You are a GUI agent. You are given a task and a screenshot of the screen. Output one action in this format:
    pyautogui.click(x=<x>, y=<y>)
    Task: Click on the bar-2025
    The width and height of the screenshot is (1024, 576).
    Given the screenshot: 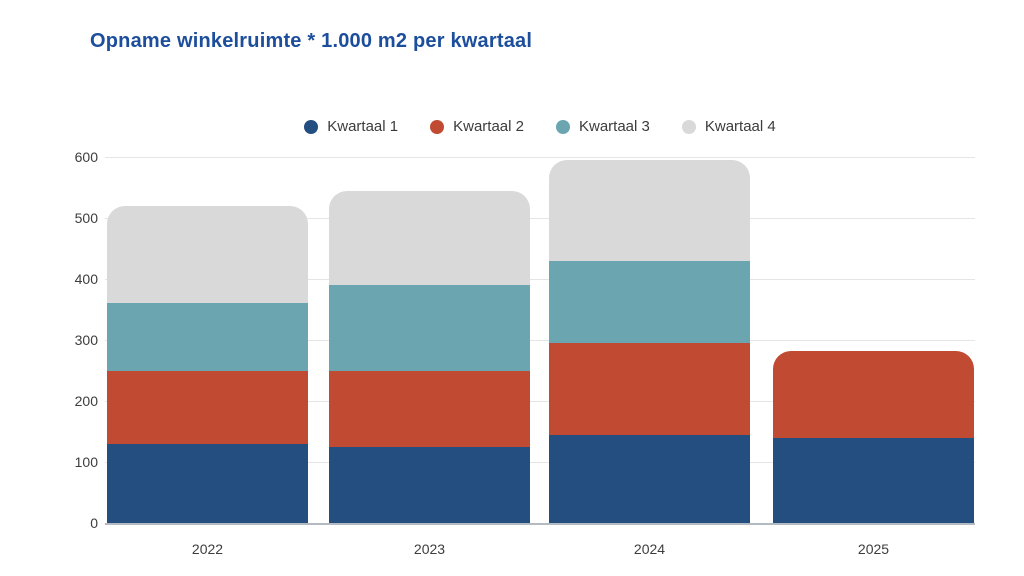 What is the action you would take?
    pyautogui.click(x=873, y=437)
    